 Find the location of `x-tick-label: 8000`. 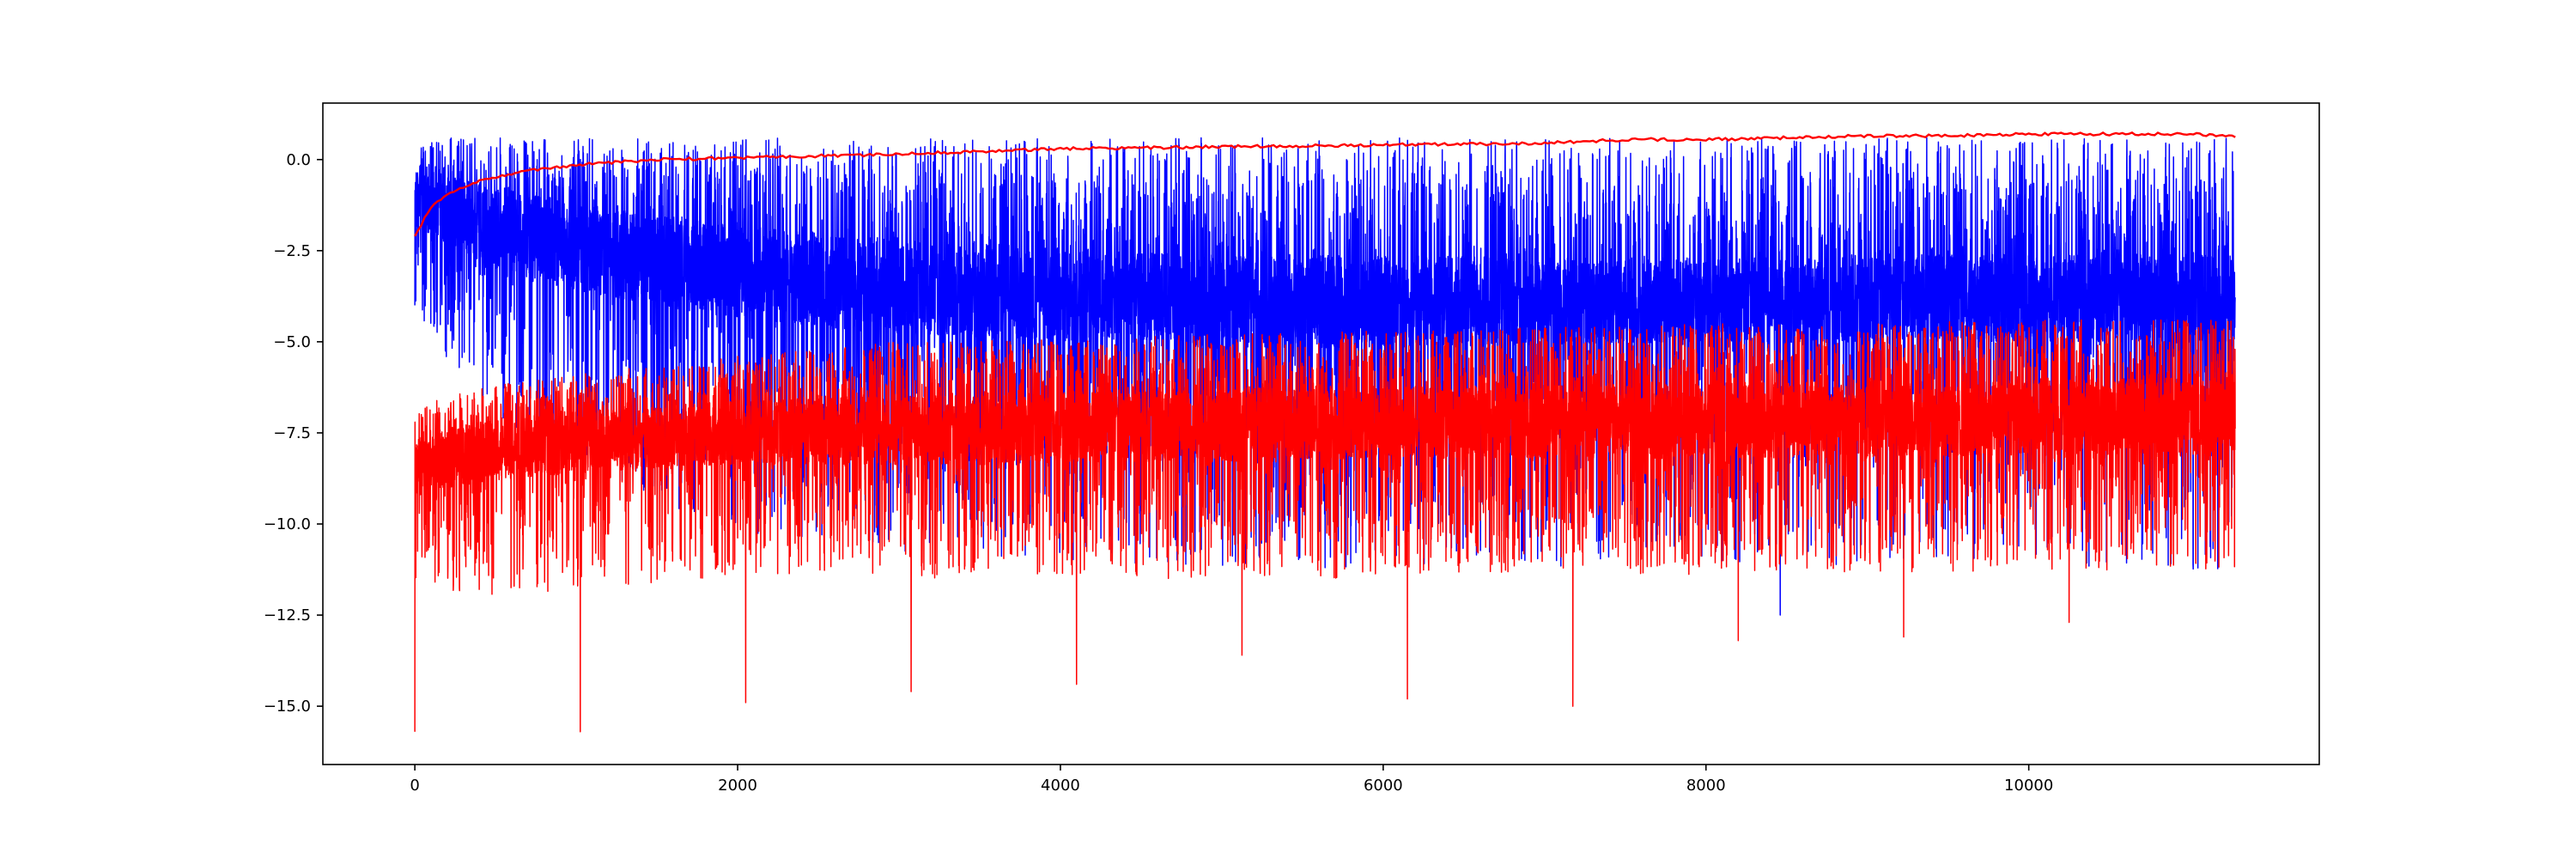

x-tick-label: 8000 is located at coordinates (1706, 786).